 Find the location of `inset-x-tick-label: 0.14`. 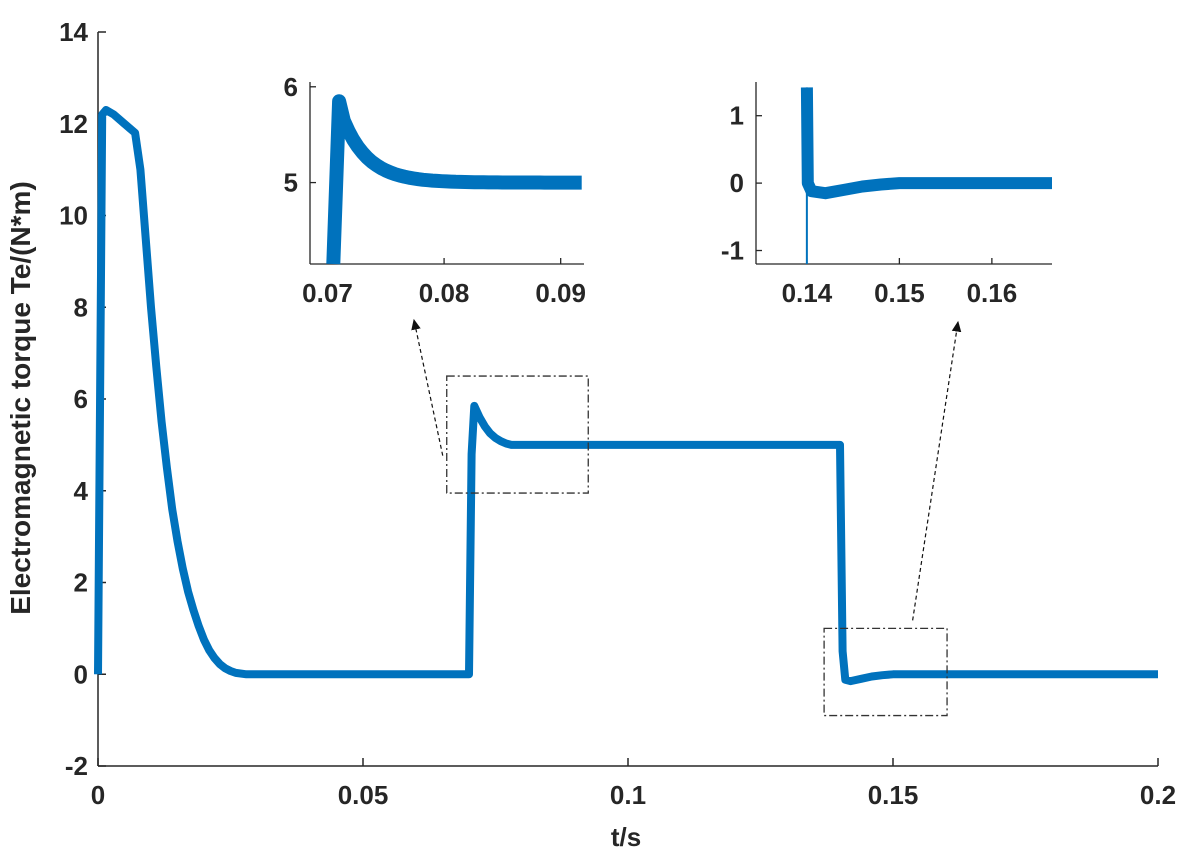

inset-x-tick-label: 0.14 is located at coordinates (807, 293).